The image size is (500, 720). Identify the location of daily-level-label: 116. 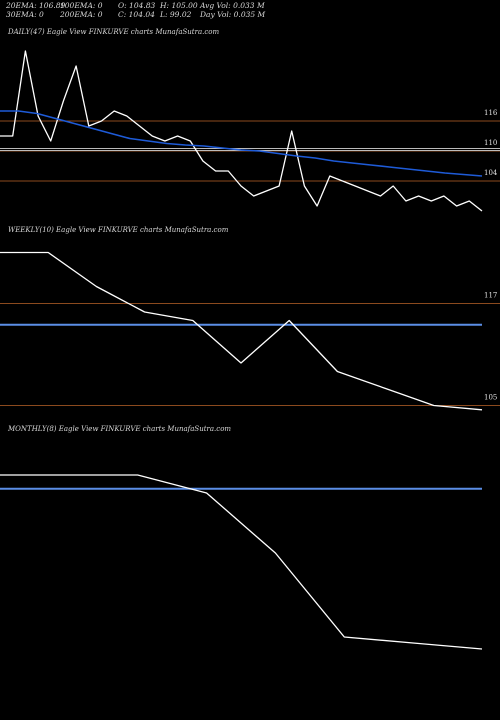
(491, 113).